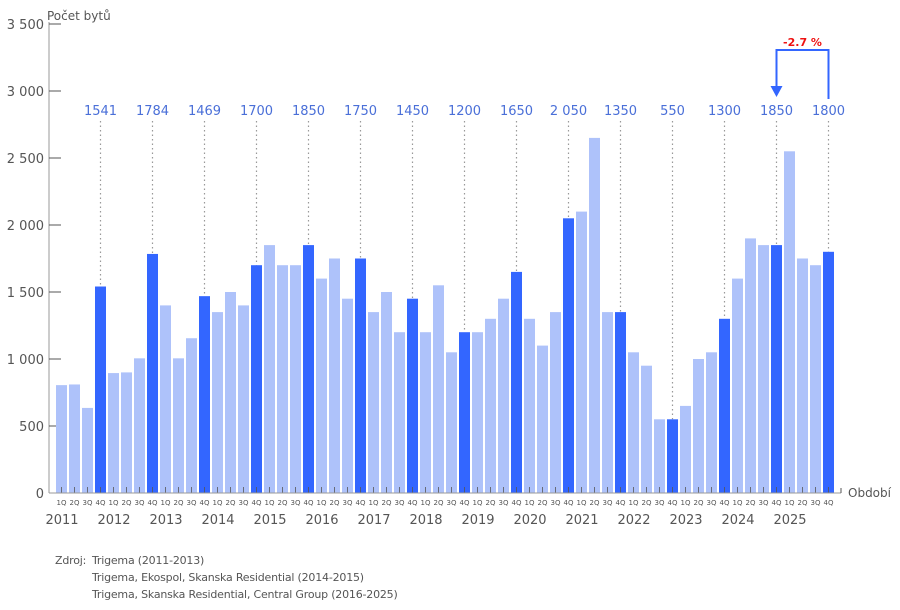  What do you see at coordinates (568, 111) in the screenshot?
I see `q4-value-label: 2 050` at bounding box center [568, 111].